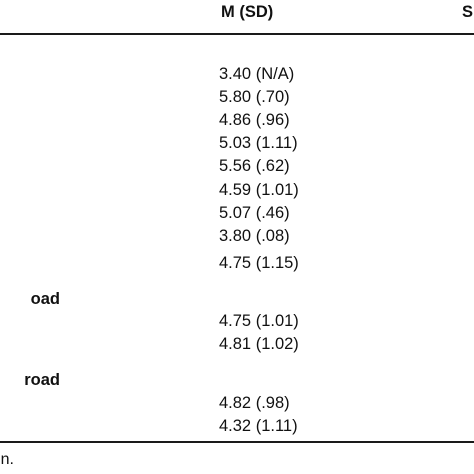 The image size is (474, 474). Describe the element at coordinates (257, 74) in the screenshot. I see `table-cell-msd: 3.40 (N/A)` at that location.